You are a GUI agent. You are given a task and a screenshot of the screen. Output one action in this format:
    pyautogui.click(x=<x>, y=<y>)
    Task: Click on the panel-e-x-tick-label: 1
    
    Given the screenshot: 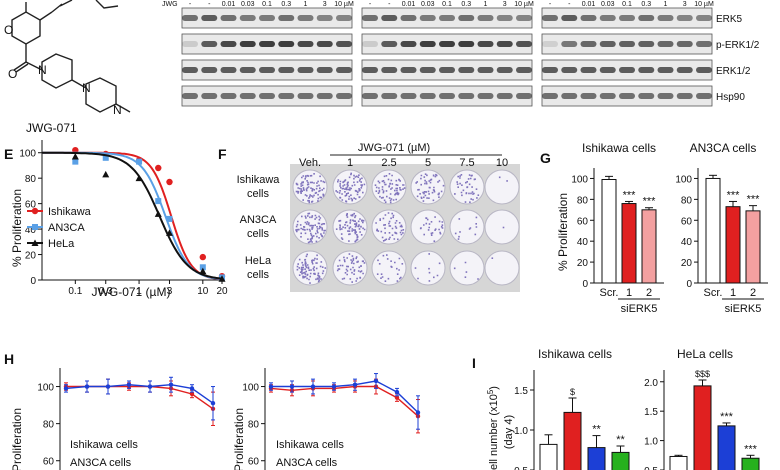 What is the action you would take?
    pyautogui.click(x=139, y=291)
    